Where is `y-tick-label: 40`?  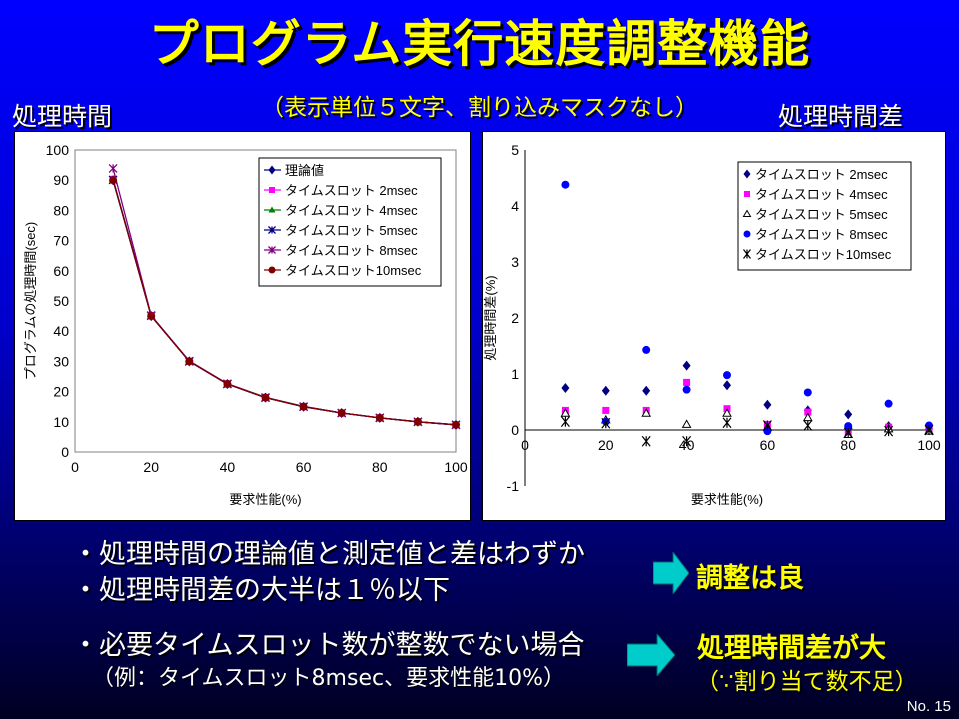
y-tick-label: 40 is located at coordinates (61, 331).